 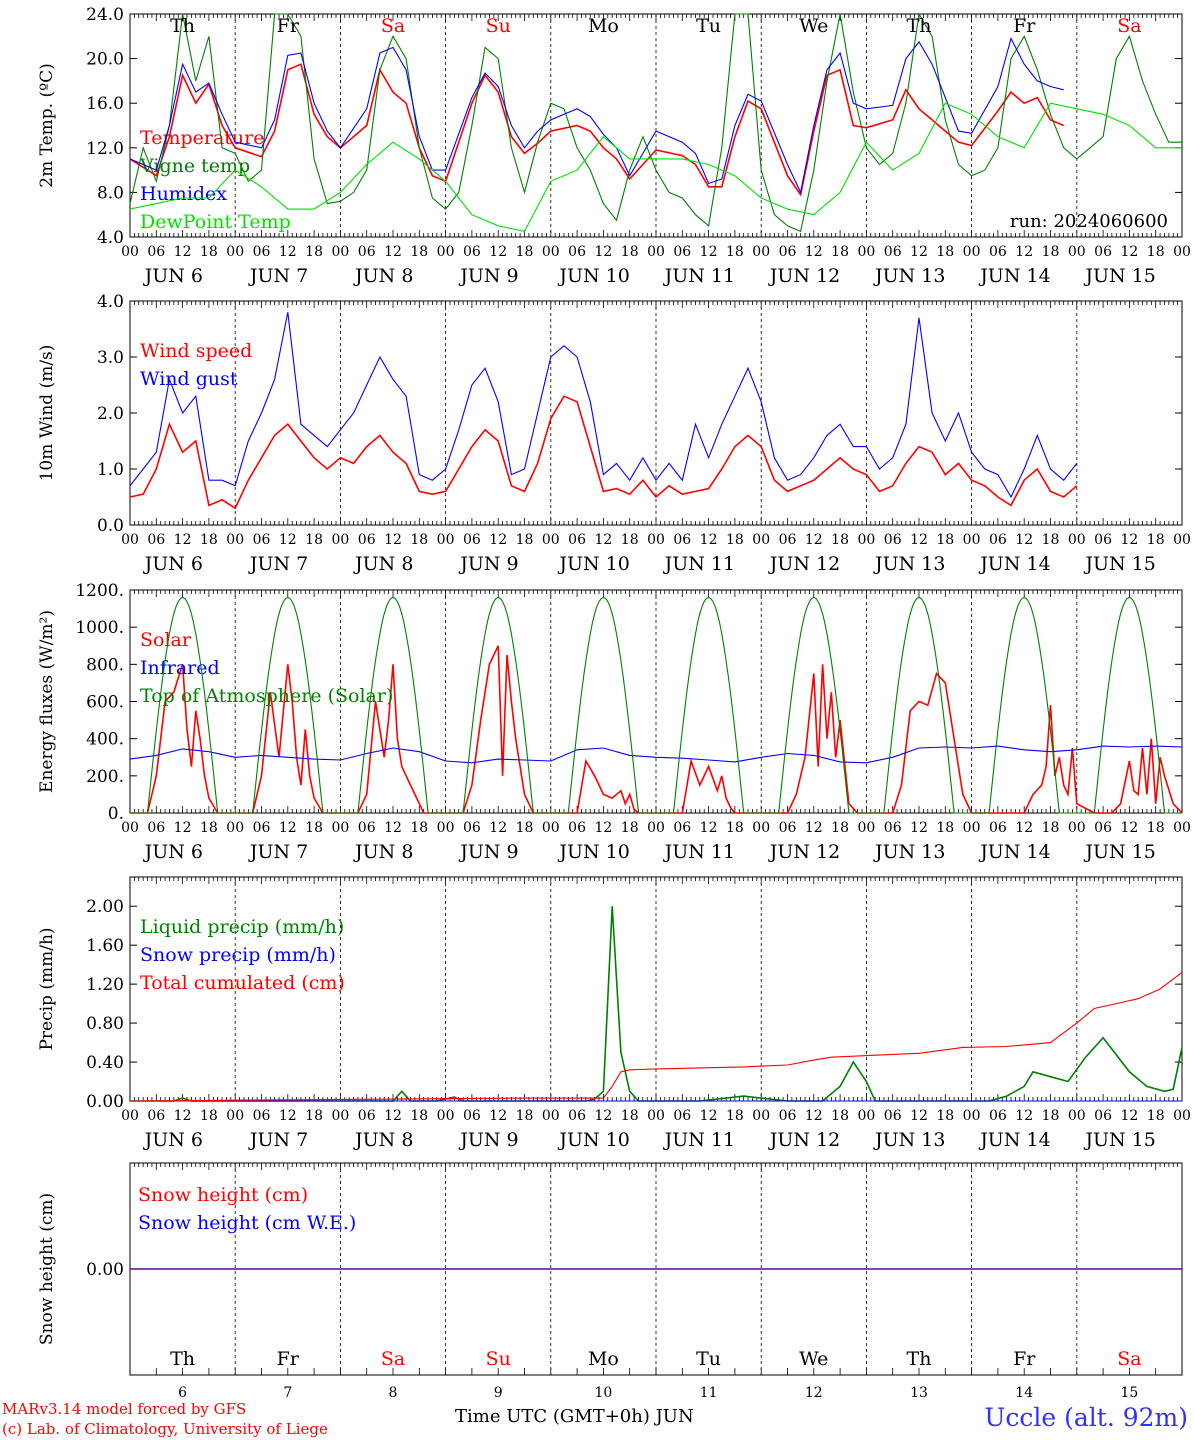 What do you see at coordinates (110, 526) in the screenshot?
I see `y-tick-label: 0.0` at bounding box center [110, 526].